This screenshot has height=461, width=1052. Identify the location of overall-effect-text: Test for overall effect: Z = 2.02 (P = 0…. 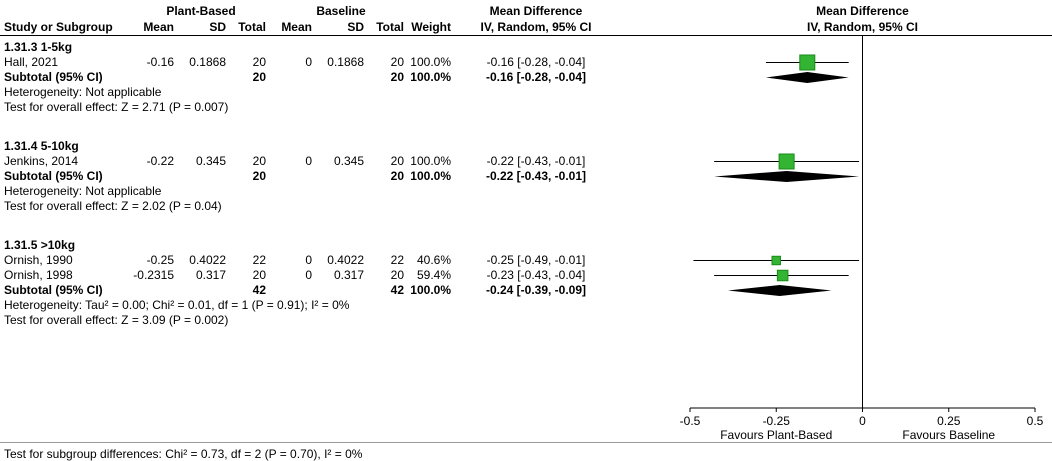
(113, 206).